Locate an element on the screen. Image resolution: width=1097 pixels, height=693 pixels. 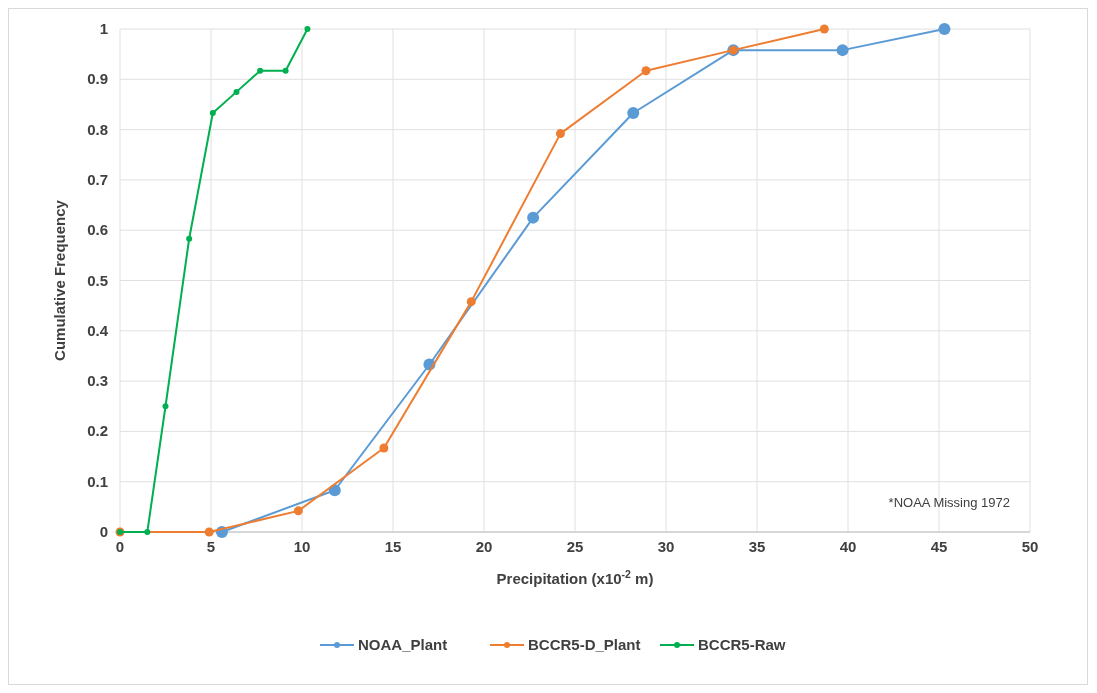
y-tick-label: 0.6 is located at coordinates (97, 230).